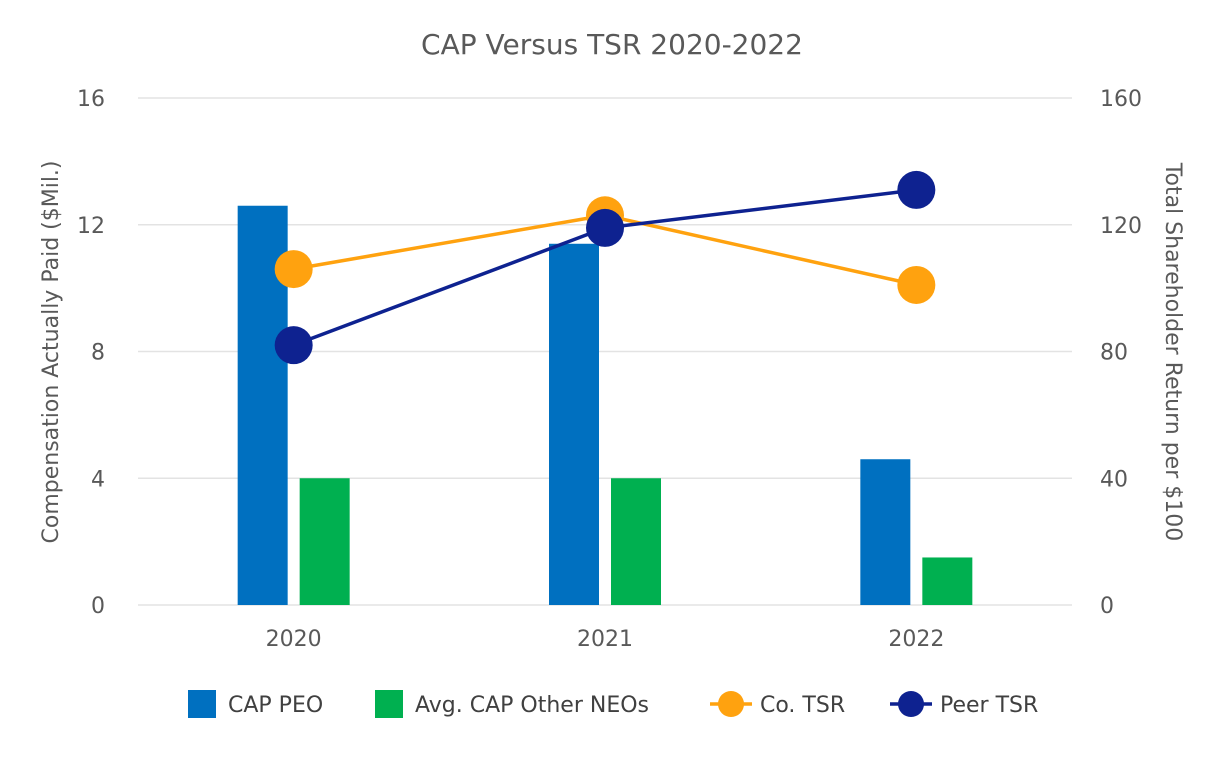 The height and width of the screenshot is (760, 1226). What do you see at coordinates (98, 353) in the screenshot?
I see `y-tick-label: 8` at bounding box center [98, 353].